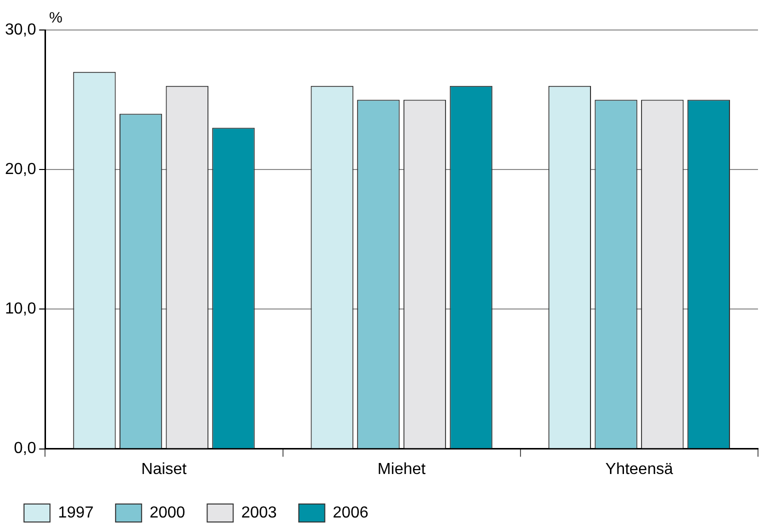 The height and width of the screenshot is (532, 762). What do you see at coordinates (259, 513) in the screenshot?
I see `legend-label: 2003` at bounding box center [259, 513].